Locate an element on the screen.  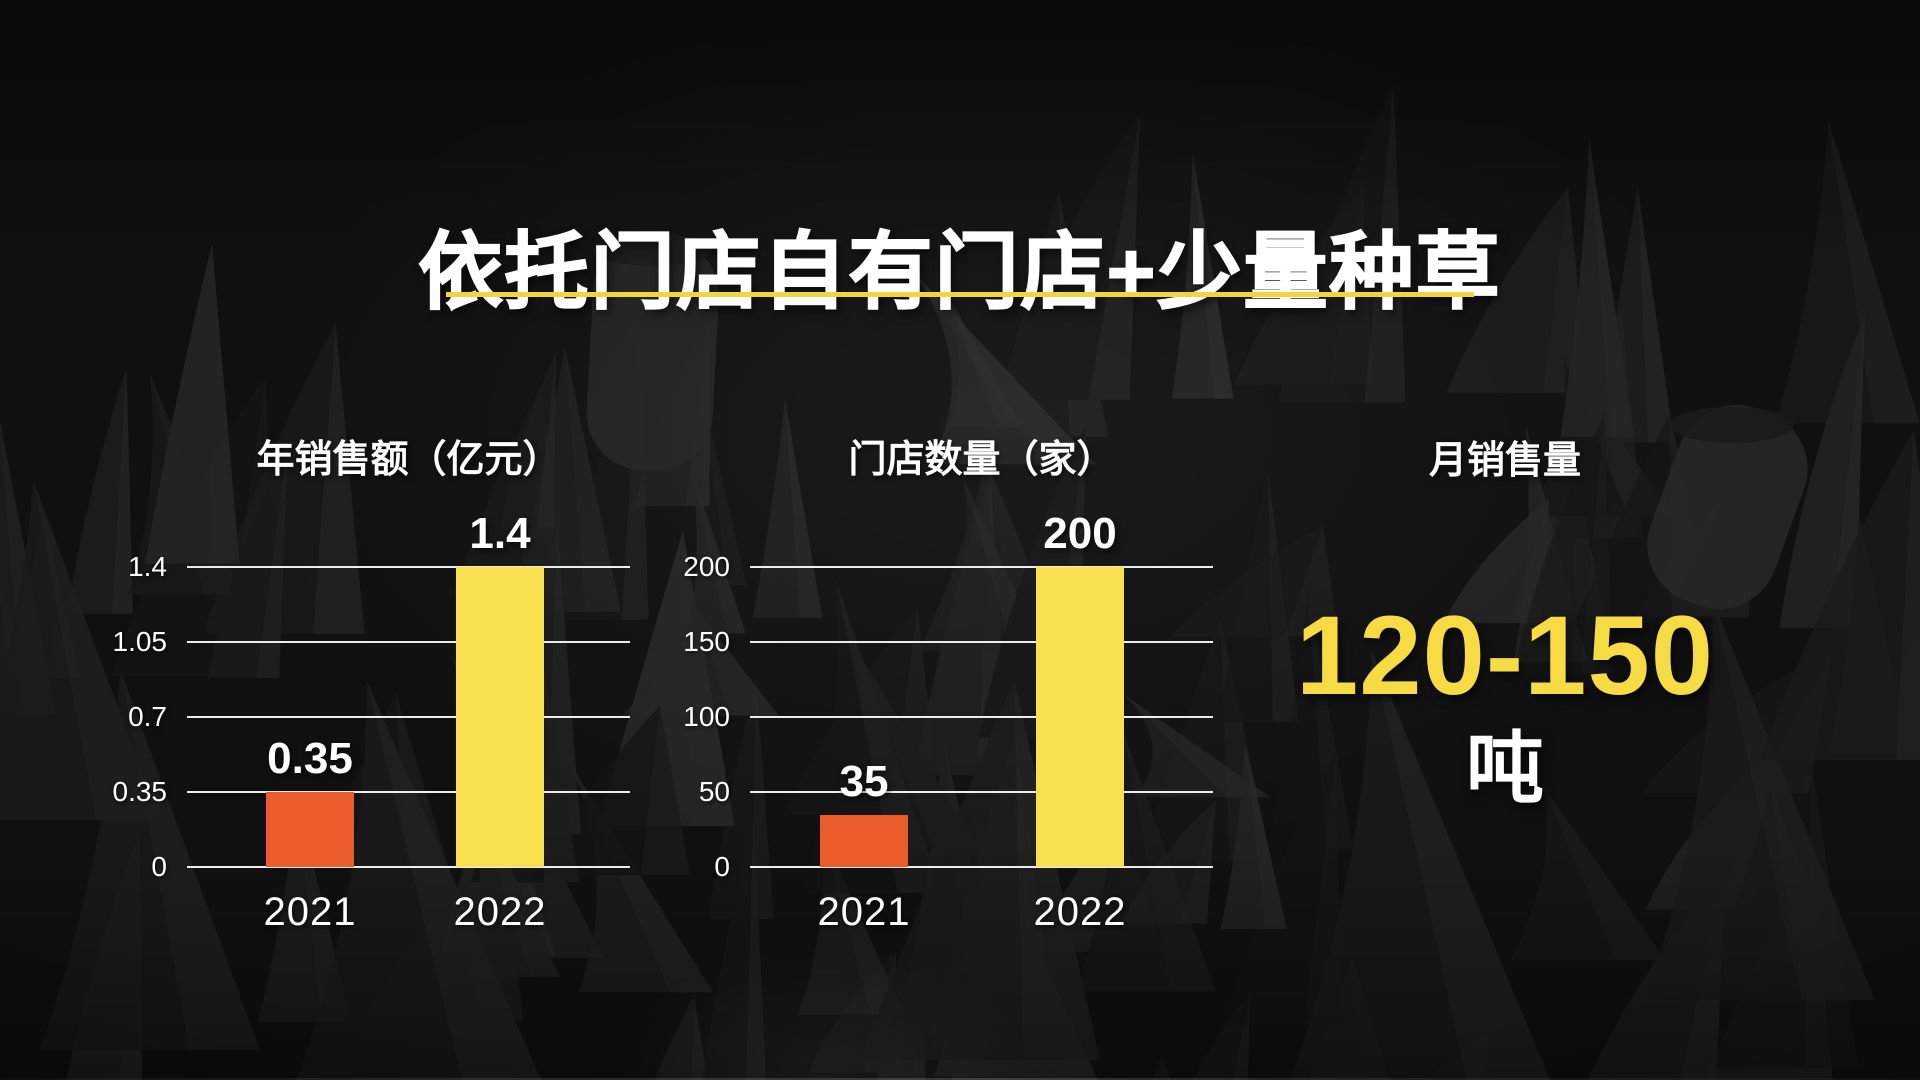
bar-value-label: 200 is located at coordinates (1080, 533).